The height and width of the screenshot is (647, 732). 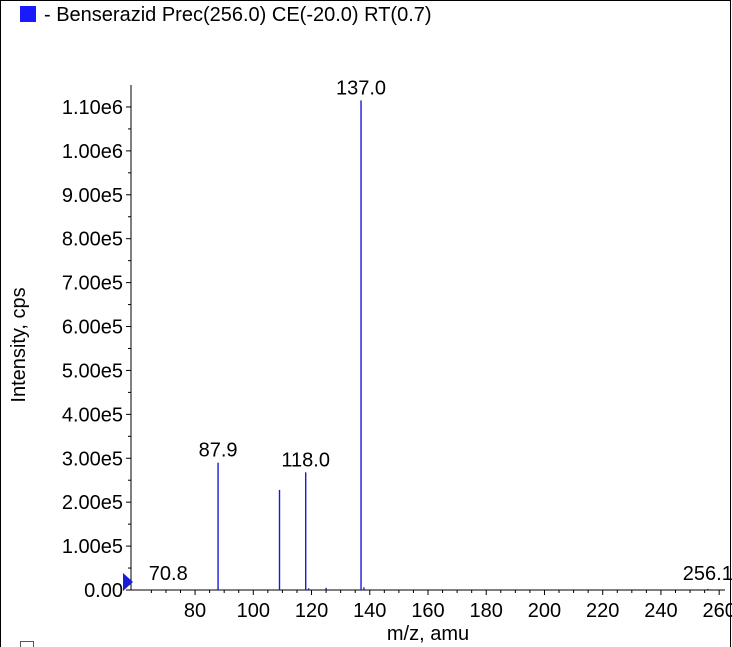 What do you see at coordinates (660, 611) in the screenshot?
I see `x-tick-label: 240` at bounding box center [660, 611].